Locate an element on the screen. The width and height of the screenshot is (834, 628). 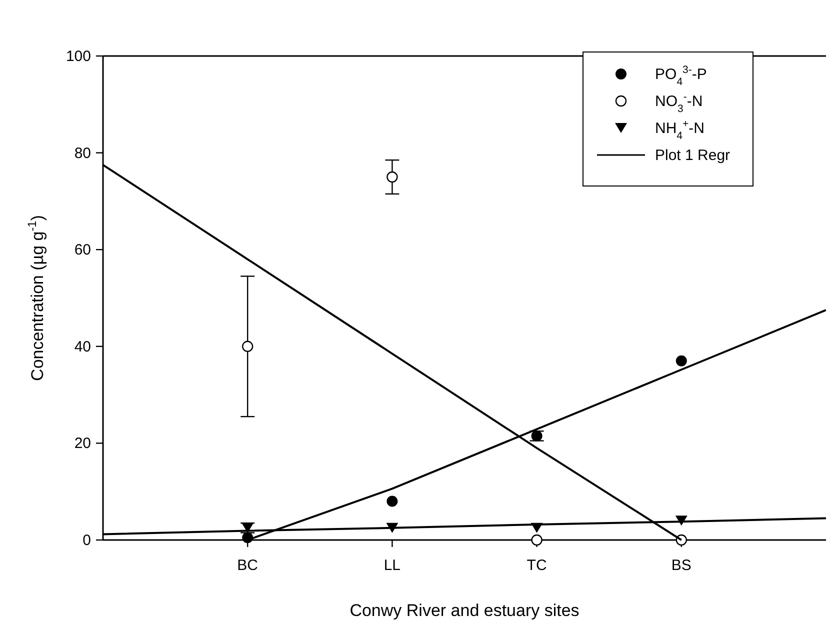
y-tick-label: 80 is located at coordinates (82, 153).